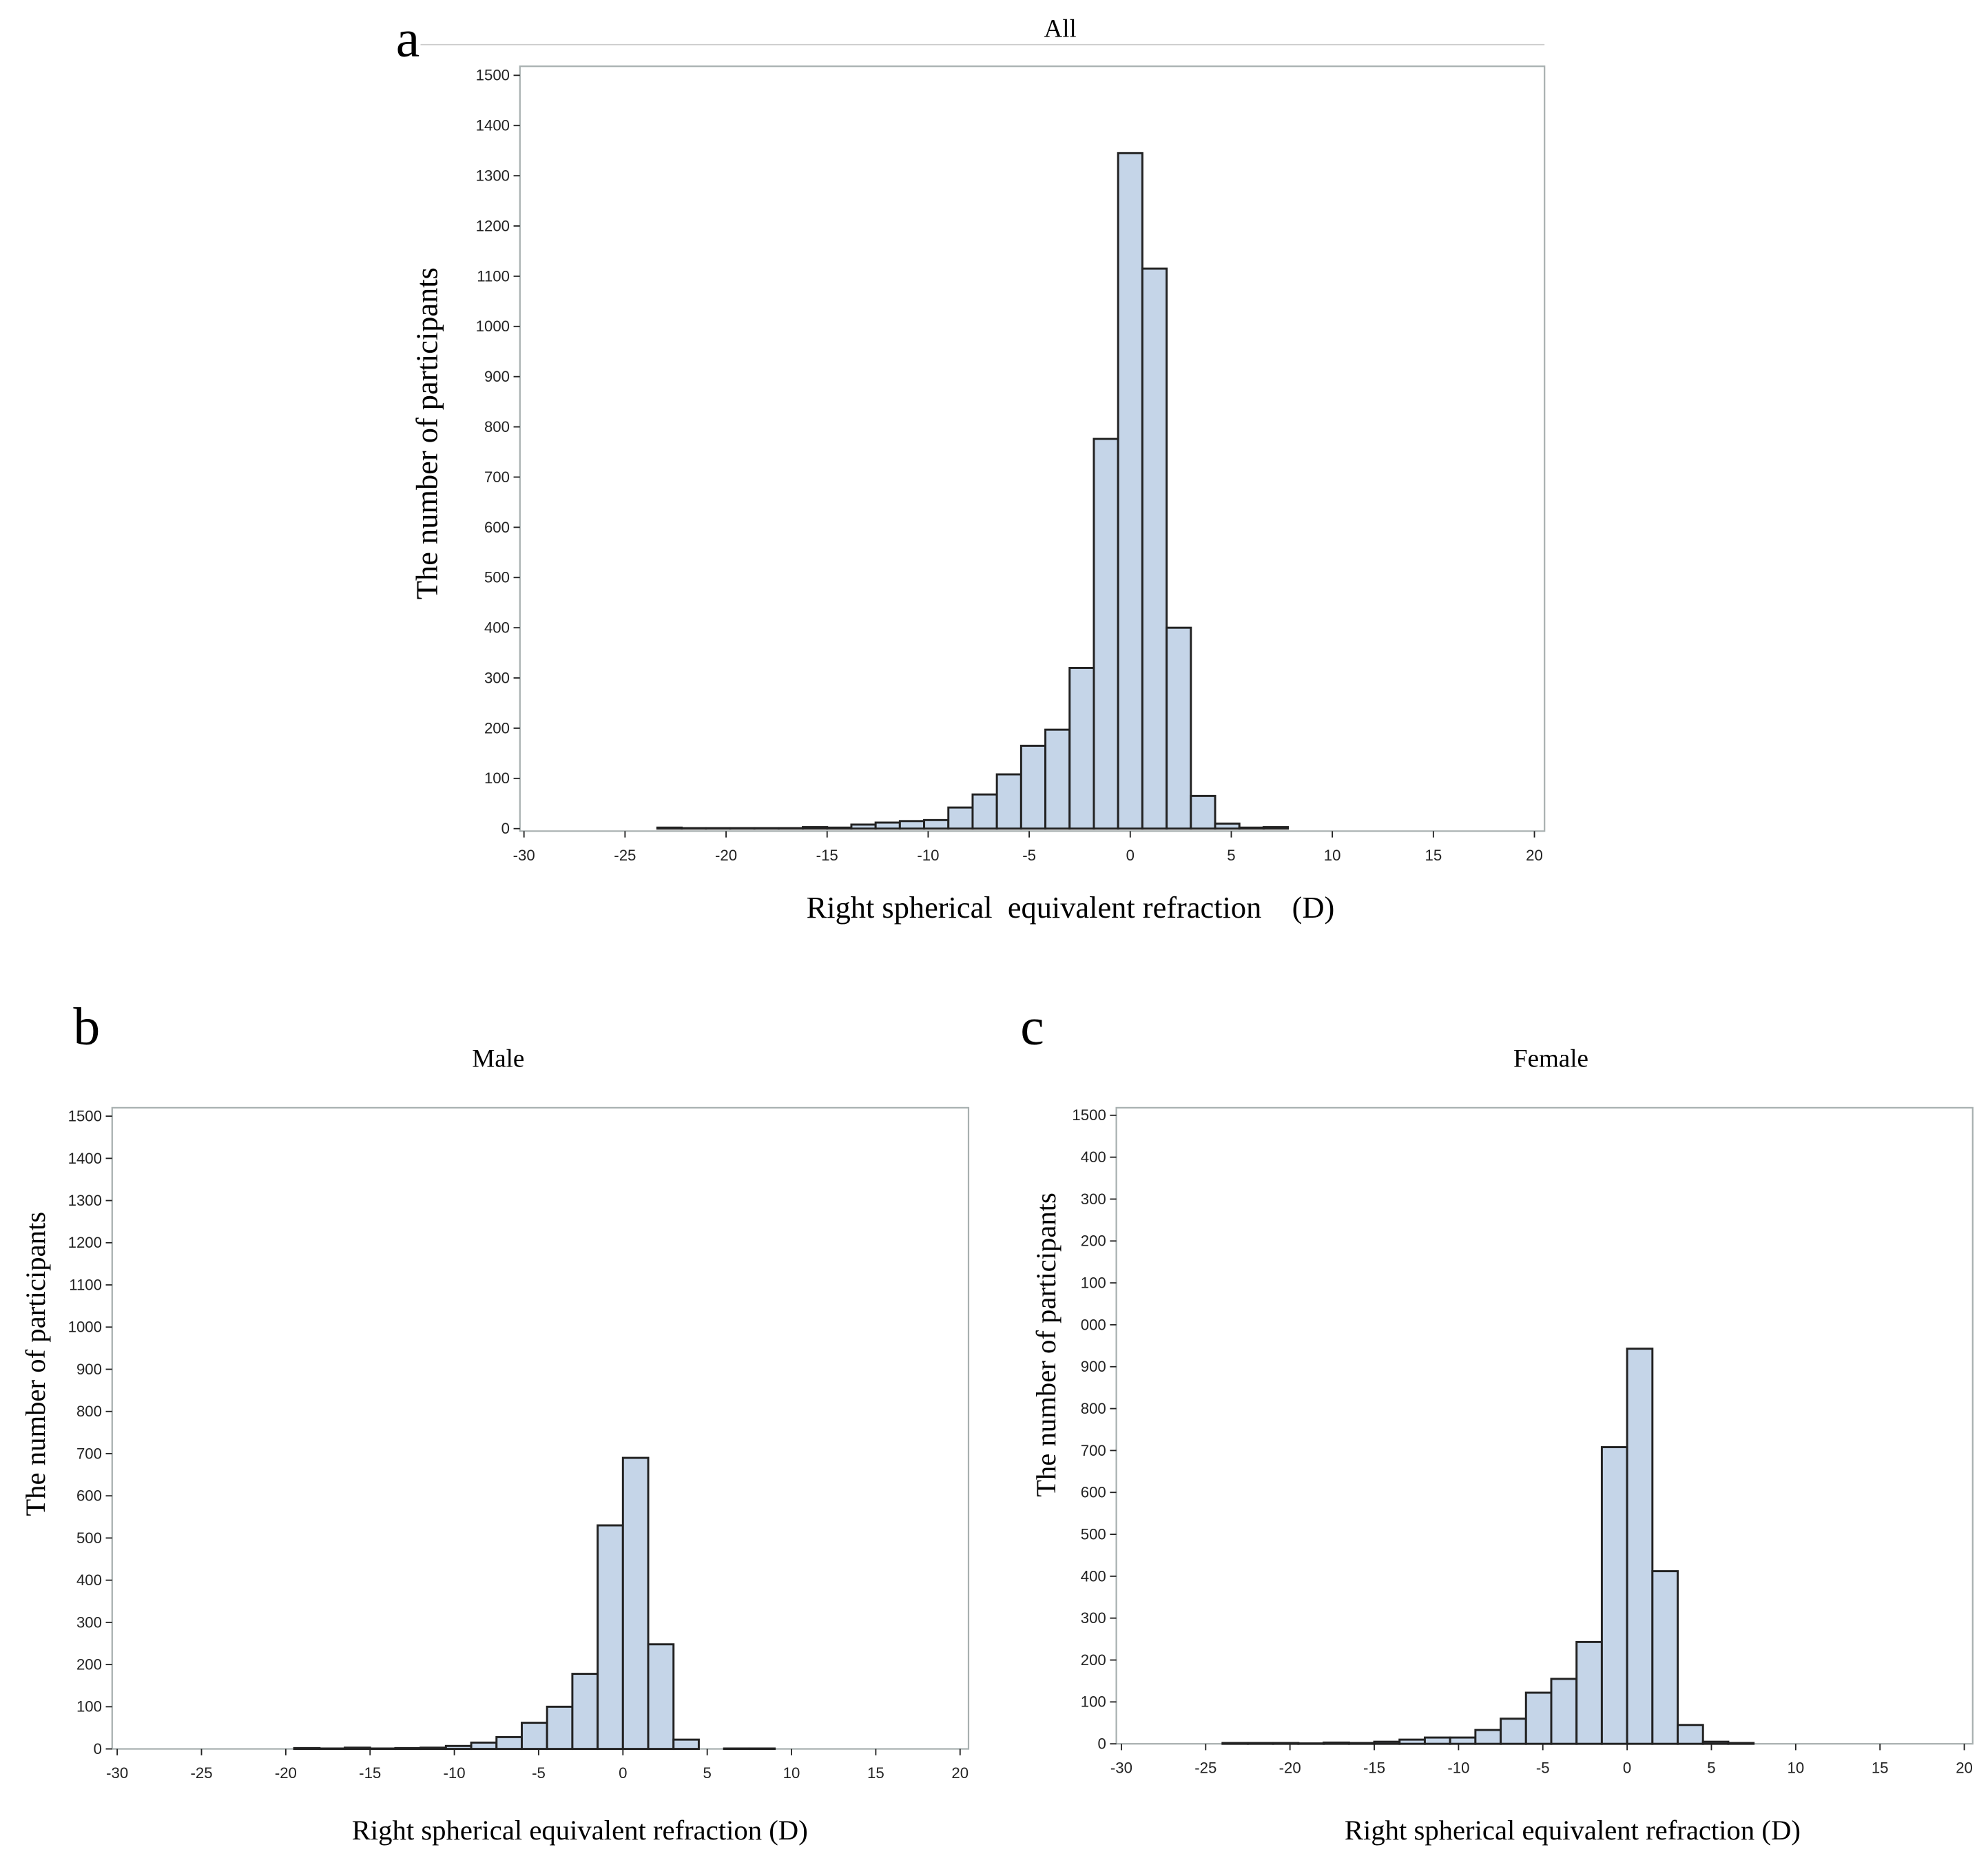 The image size is (1988, 1856). What do you see at coordinates (1534, 855) in the screenshot?
I see `x-tick-label: 20` at bounding box center [1534, 855].